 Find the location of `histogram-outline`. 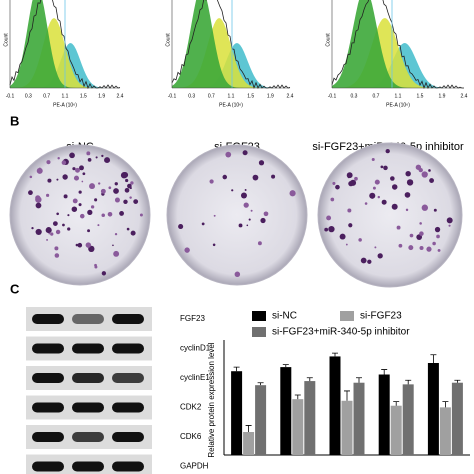

histogram-outline is located at coordinates (231, 45).